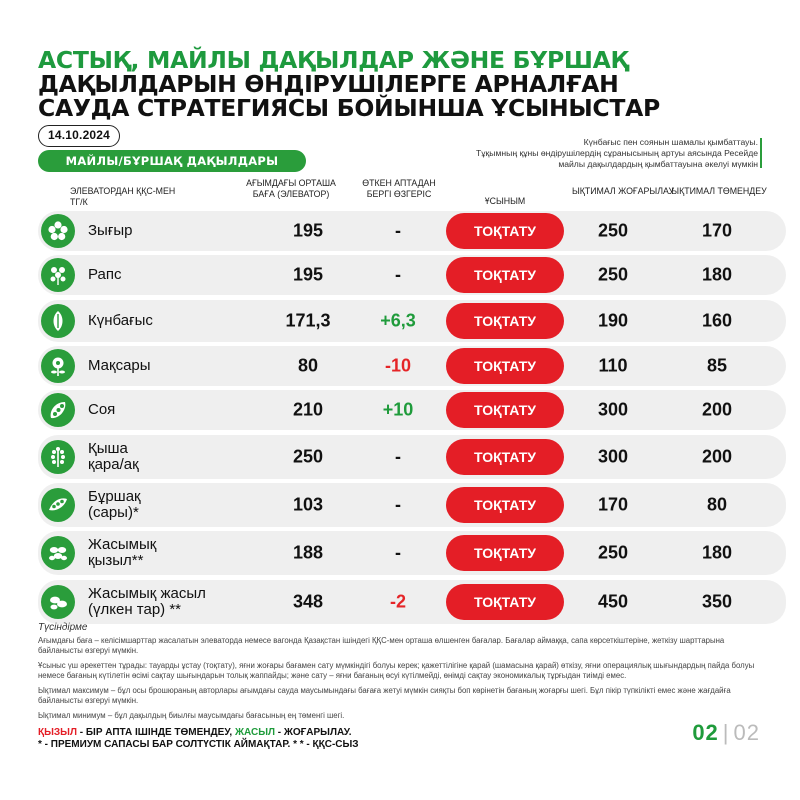 Image resolution: width=800 pixels, height=800 pixels. Describe the element at coordinates (58, 505) in the screenshot. I see `pea-pod-icon` at that location.